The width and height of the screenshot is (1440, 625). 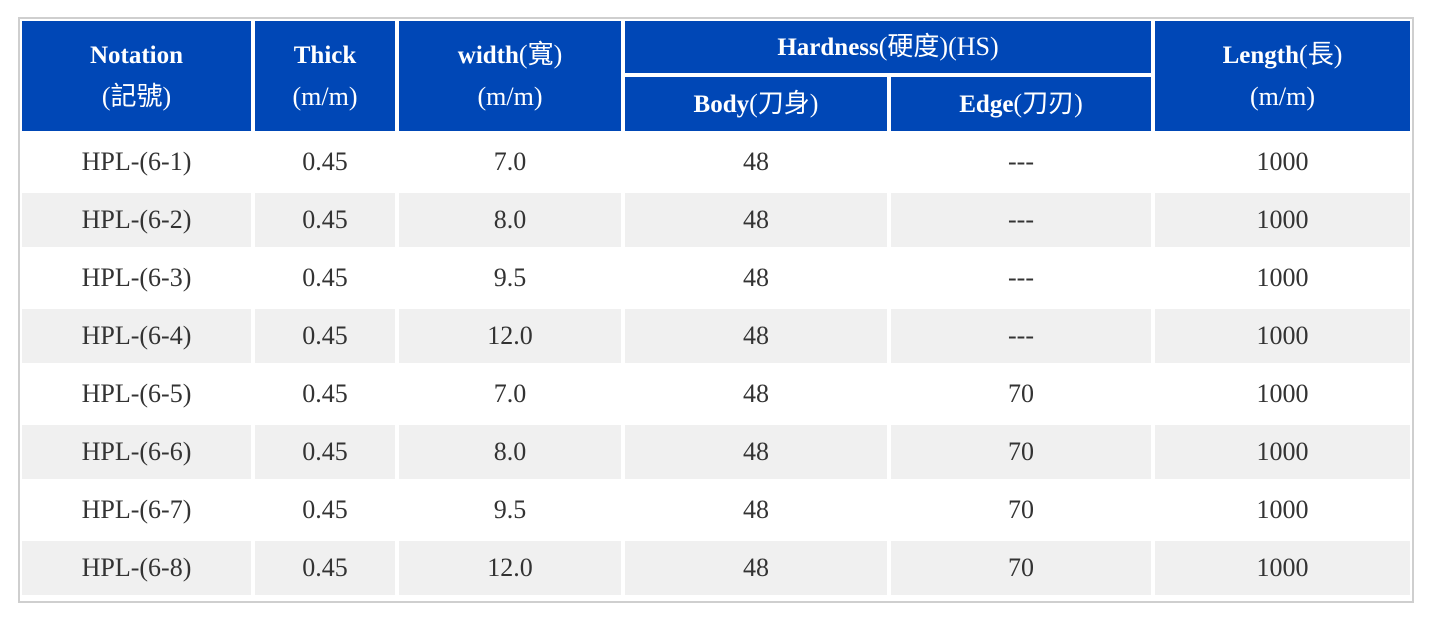 What do you see at coordinates (136, 97) in the screenshot?
I see `header-notation-sub: (記號)` at bounding box center [136, 97].